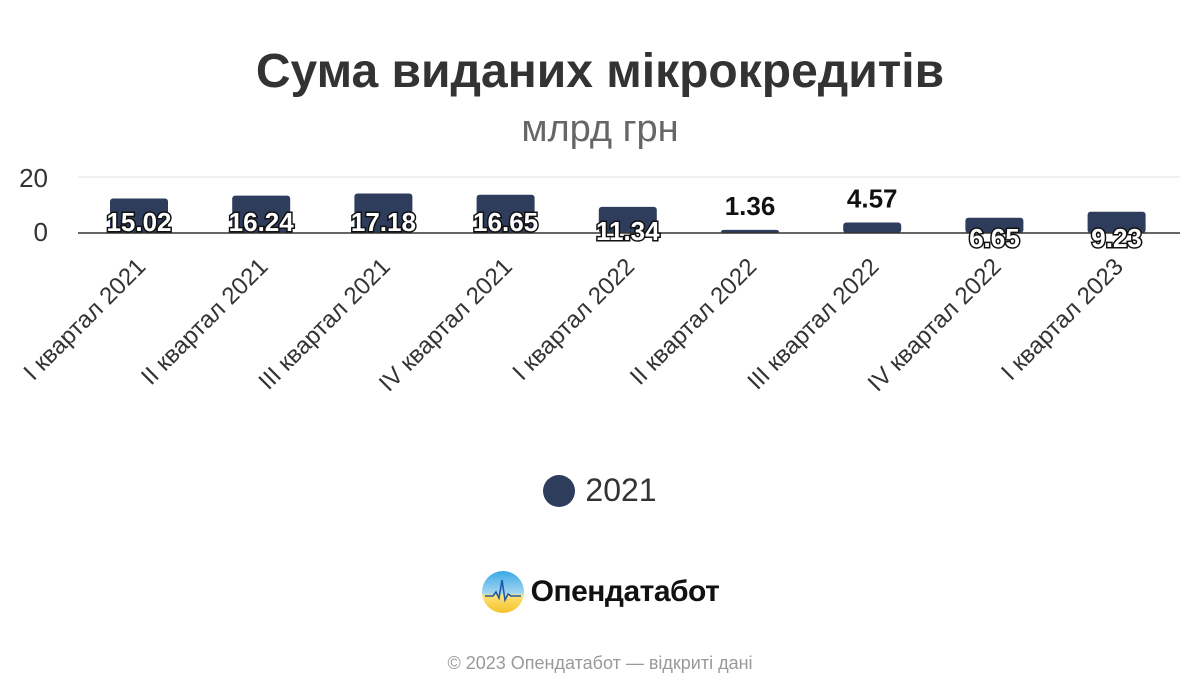 The image size is (1200, 700). What do you see at coordinates (600, 129) in the screenshot?
I see `chart-subtitle: млрд грн` at bounding box center [600, 129].